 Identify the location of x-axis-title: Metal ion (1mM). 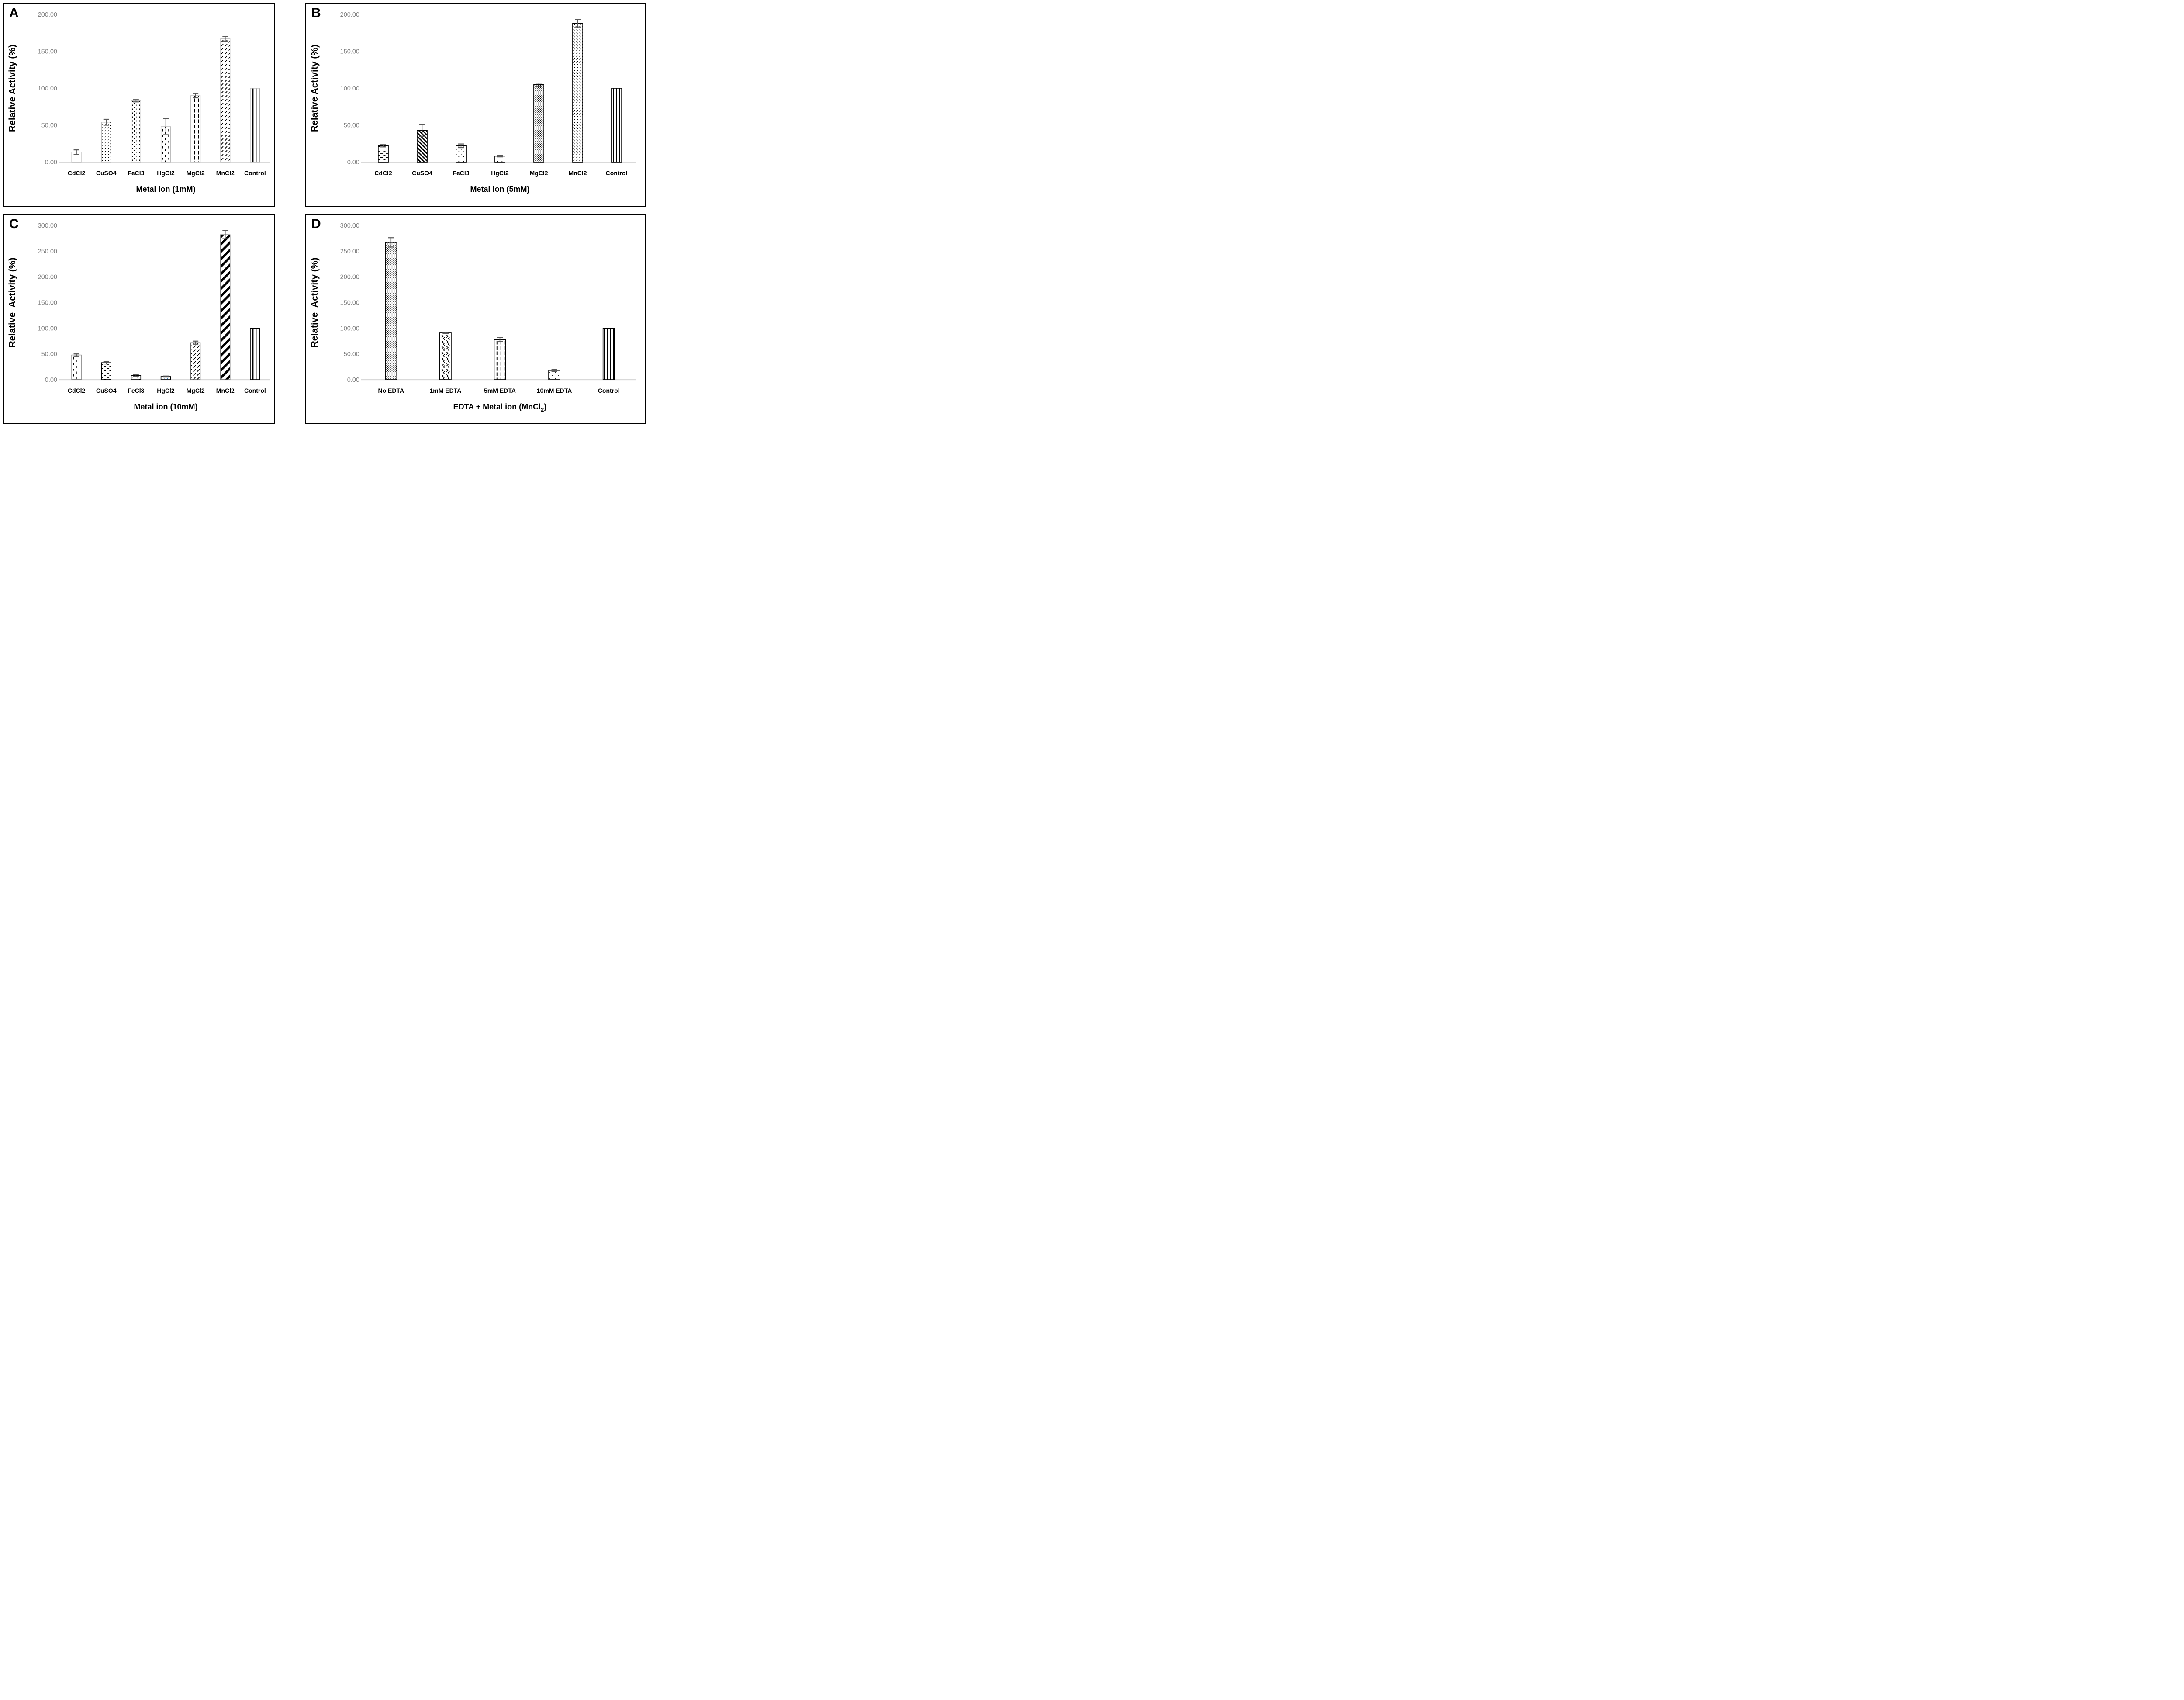
(165, 189).